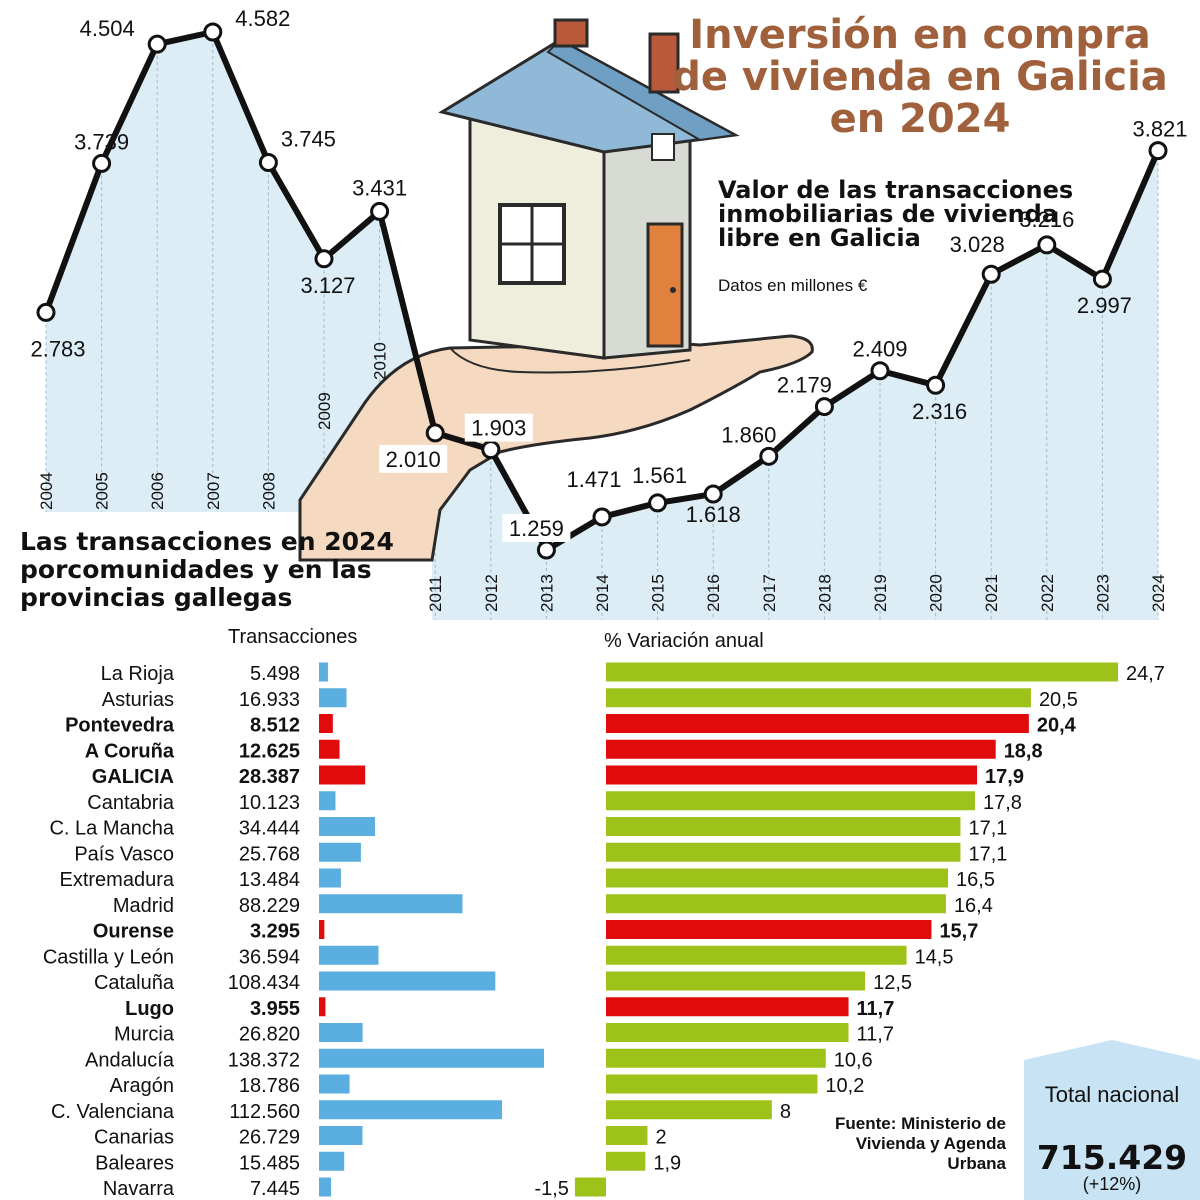 The width and height of the screenshot is (1200, 1200). What do you see at coordinates (111, 829) in the screenshot?
I see `region-label: C. La Mancha` at bounding box center [111, 829].